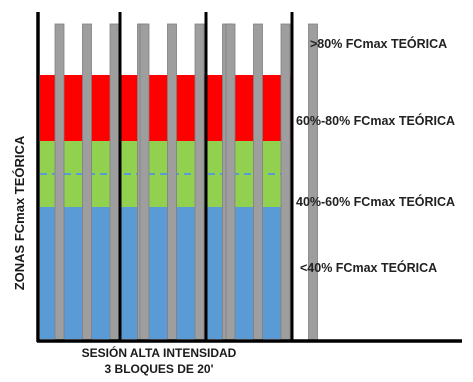 This screenshot has width=473, height=382. Describe the element at coordinates (375, 201) in the screenshot. I see `zone-label-1: 40%-60% FCmax TEÓRICA` at that location.